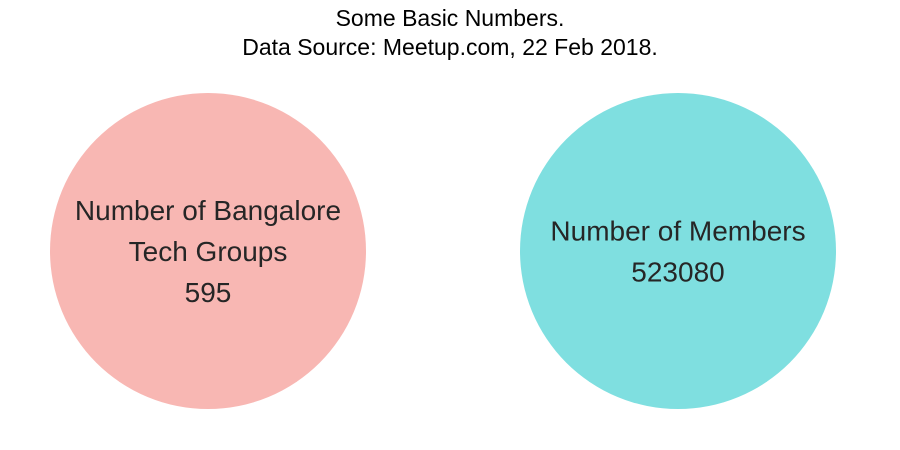 The width and height of the screenshot is (900, 450). What do you see at coordinates (450, 47) in the screenshot?
I see `chart-subtitle: Data Source: Meetup.com, 22 Feb 2018.` at bounding box center [450, 47].